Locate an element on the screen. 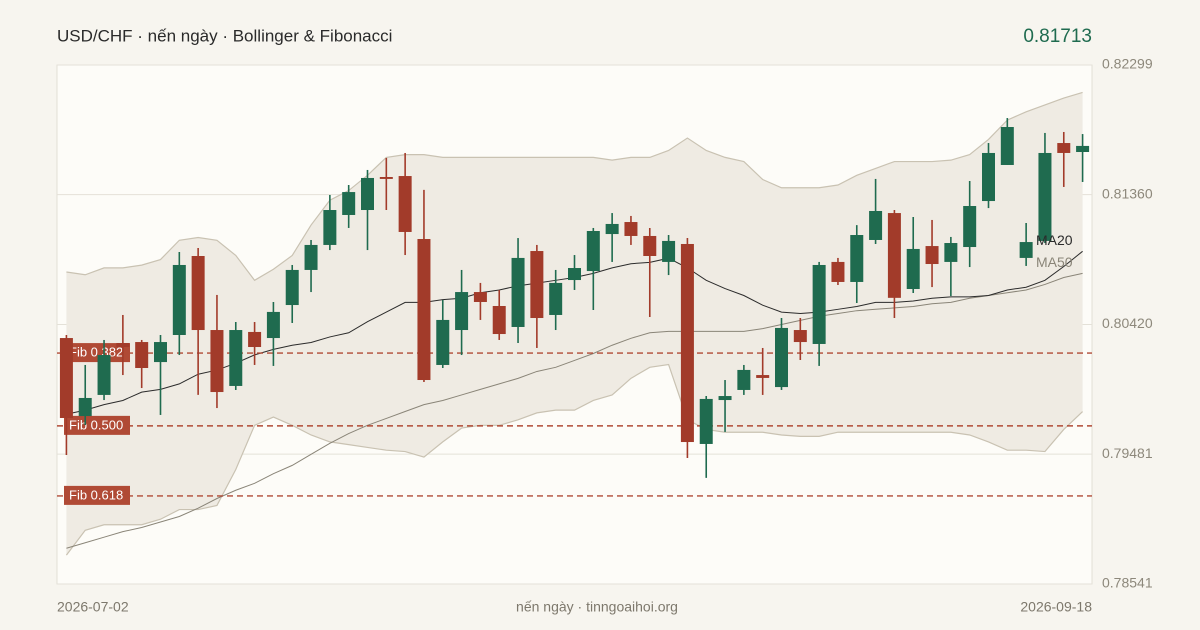  fib-label: Fib 0.618 is located at coordinates (96, 494).